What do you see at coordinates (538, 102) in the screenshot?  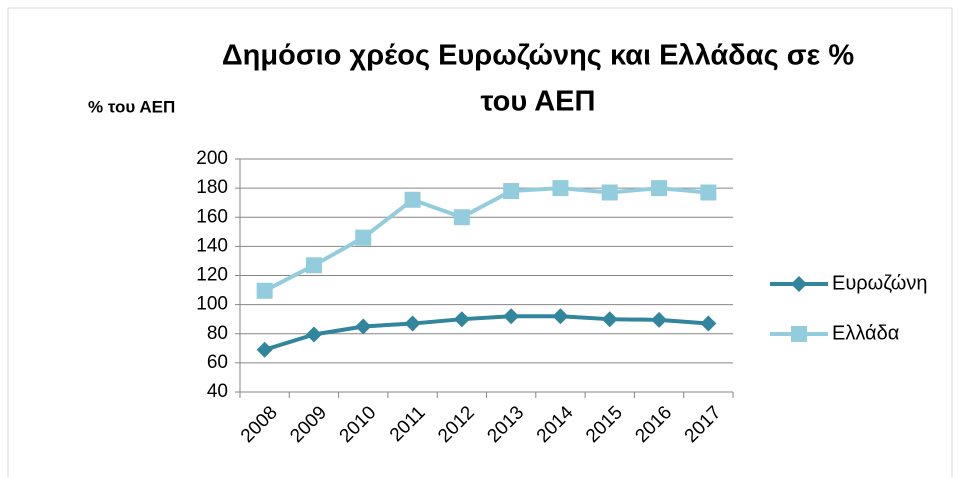 I see `chart-title: του ΑΕΠ` at bounding box center [538, 102].